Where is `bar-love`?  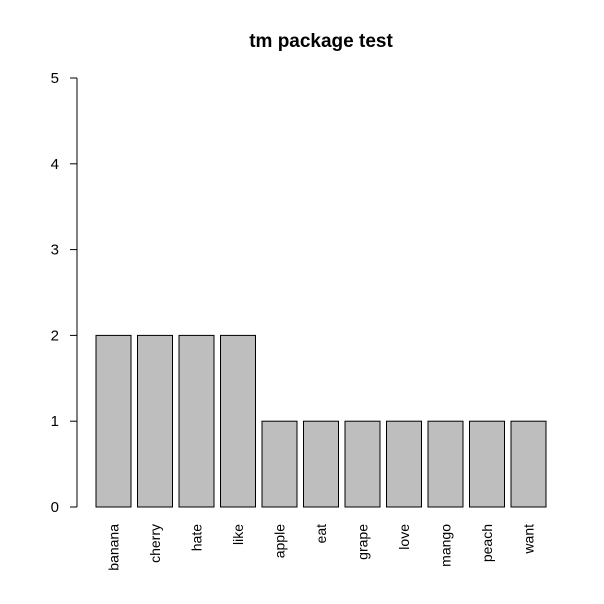
bar-love is located at coordinates (404, 464).